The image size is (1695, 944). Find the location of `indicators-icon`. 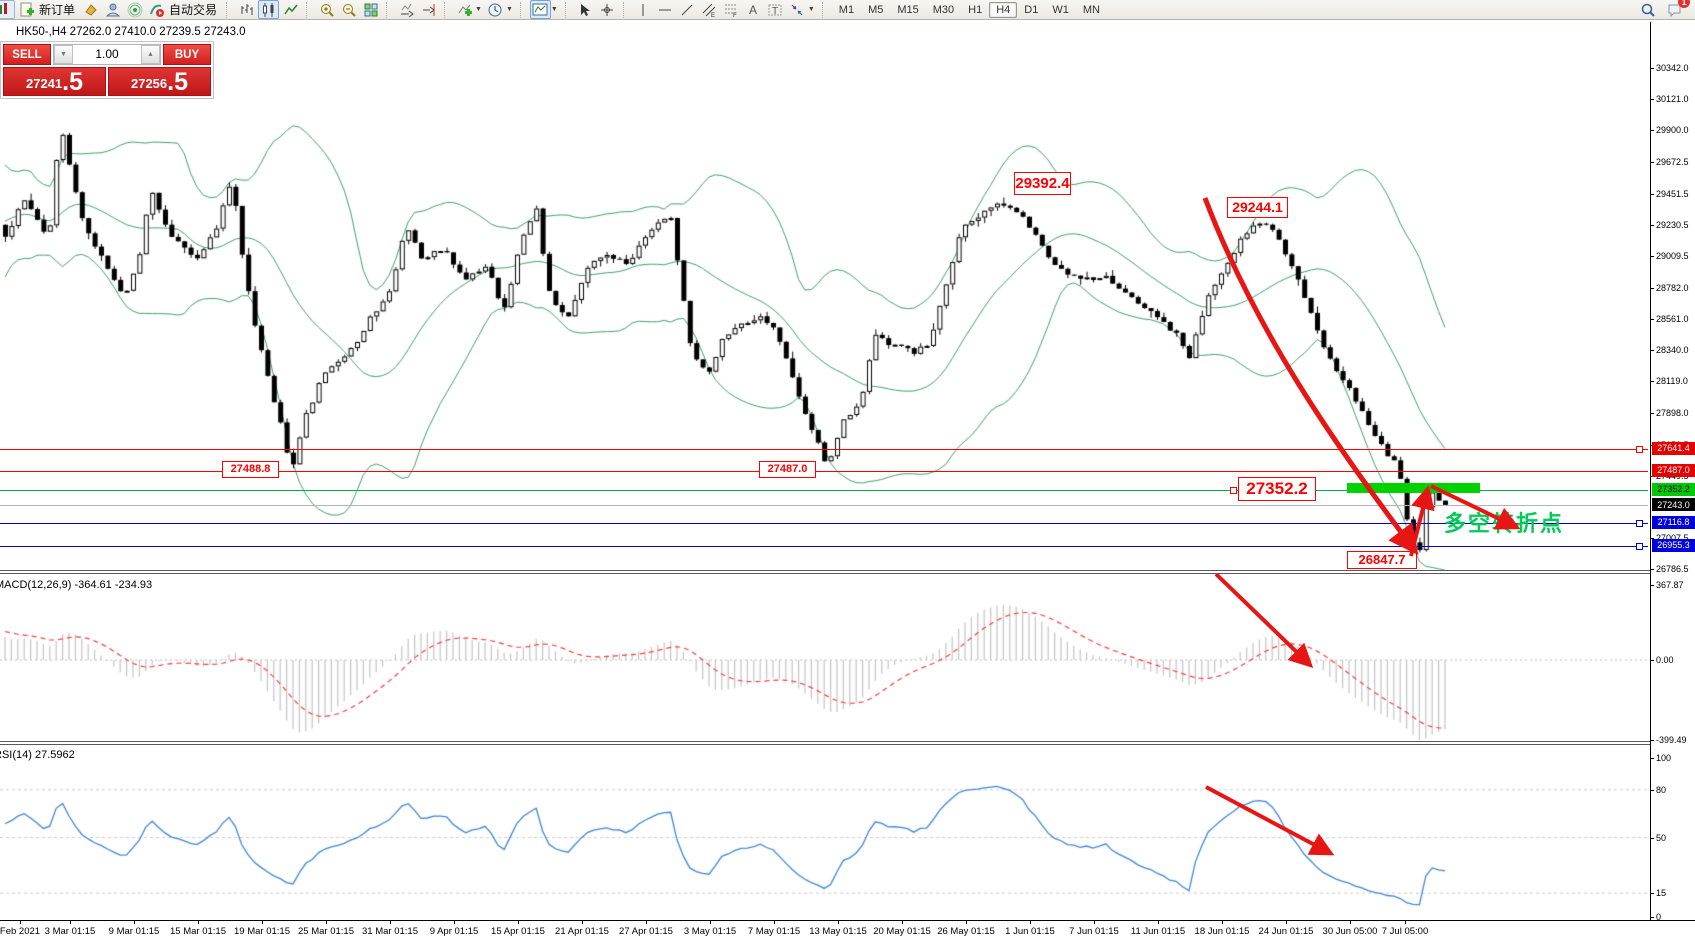

indicators-icon is located at coordinates (464, 9).